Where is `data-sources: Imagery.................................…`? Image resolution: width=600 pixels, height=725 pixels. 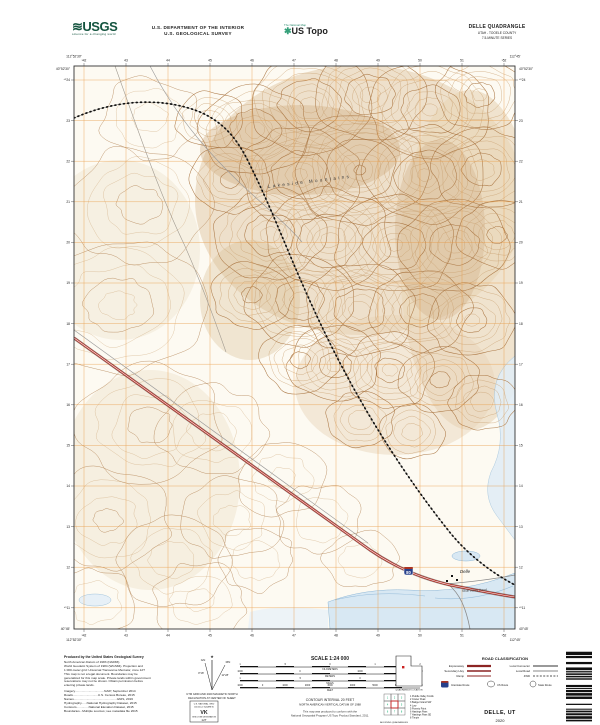 data-sources: Imagery.................................… is located at coordinates (131, 701).